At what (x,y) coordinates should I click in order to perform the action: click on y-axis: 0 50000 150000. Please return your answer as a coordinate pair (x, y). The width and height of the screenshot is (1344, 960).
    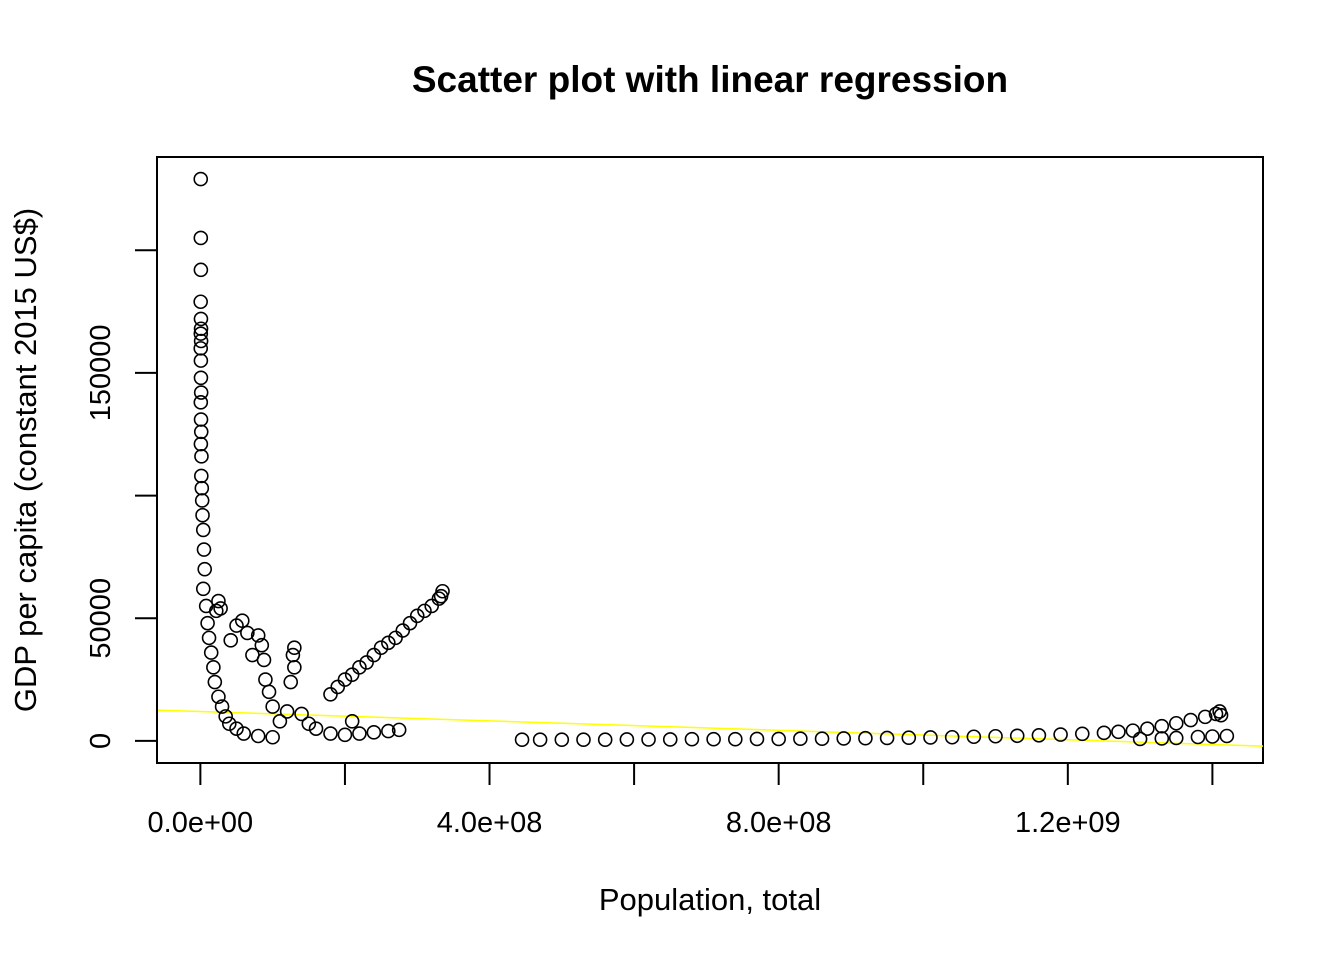
    Looking at the image, I should click on (121, 499).